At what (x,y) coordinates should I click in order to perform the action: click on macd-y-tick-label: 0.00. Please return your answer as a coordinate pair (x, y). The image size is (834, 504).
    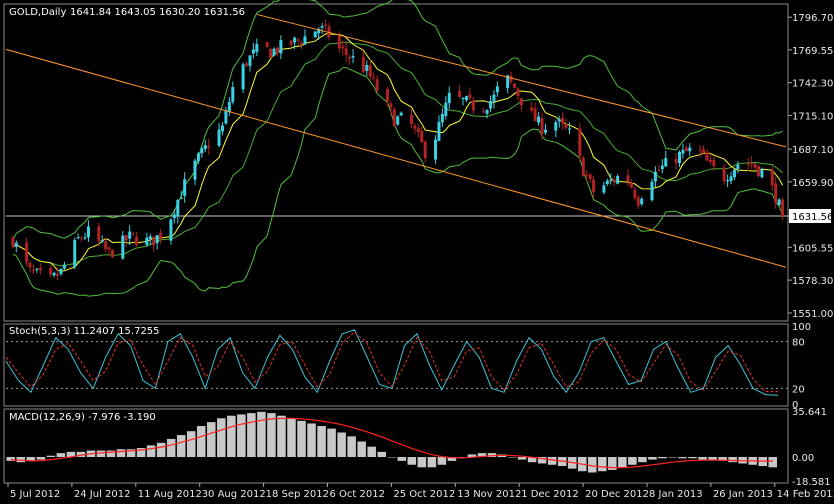
    Looking at the image, I should click on (803, 458).